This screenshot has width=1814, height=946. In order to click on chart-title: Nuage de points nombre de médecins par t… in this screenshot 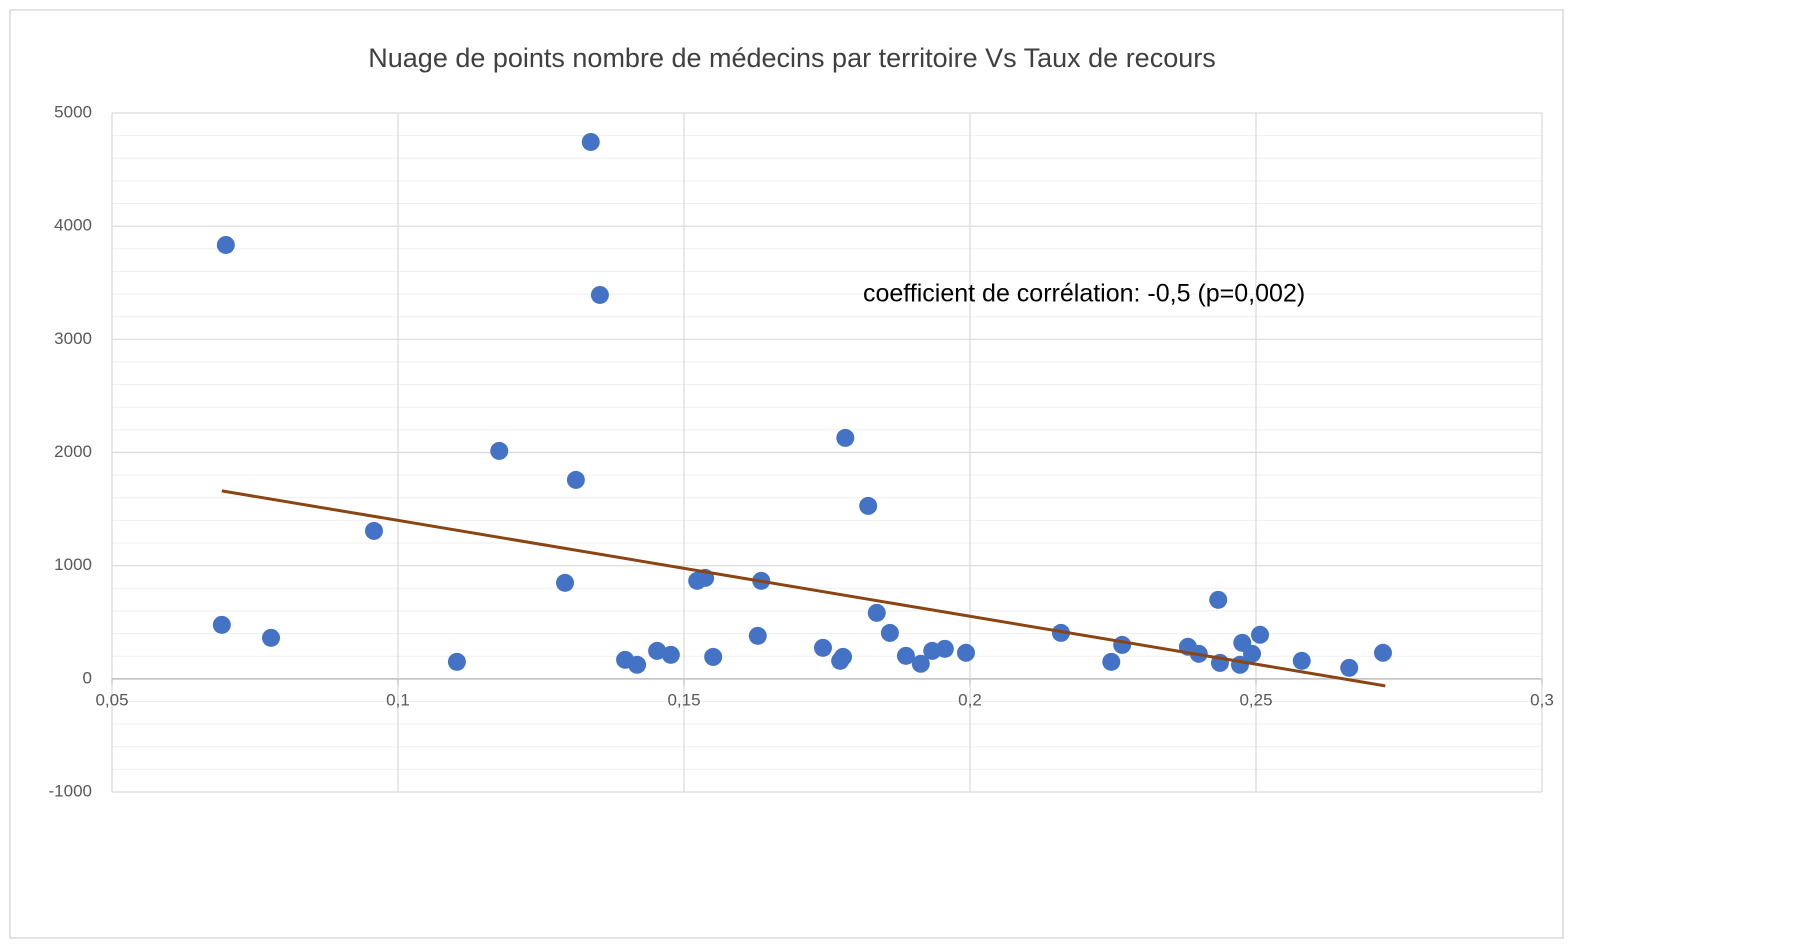, I will do `click(791, 58)`.